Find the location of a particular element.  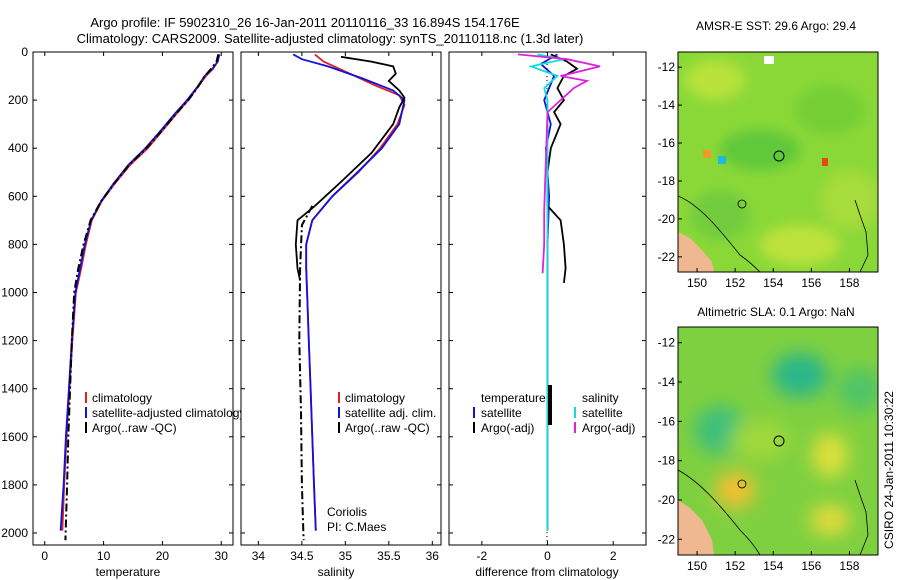

y-tick-label: 1400 is located at coordinates (14, 389).